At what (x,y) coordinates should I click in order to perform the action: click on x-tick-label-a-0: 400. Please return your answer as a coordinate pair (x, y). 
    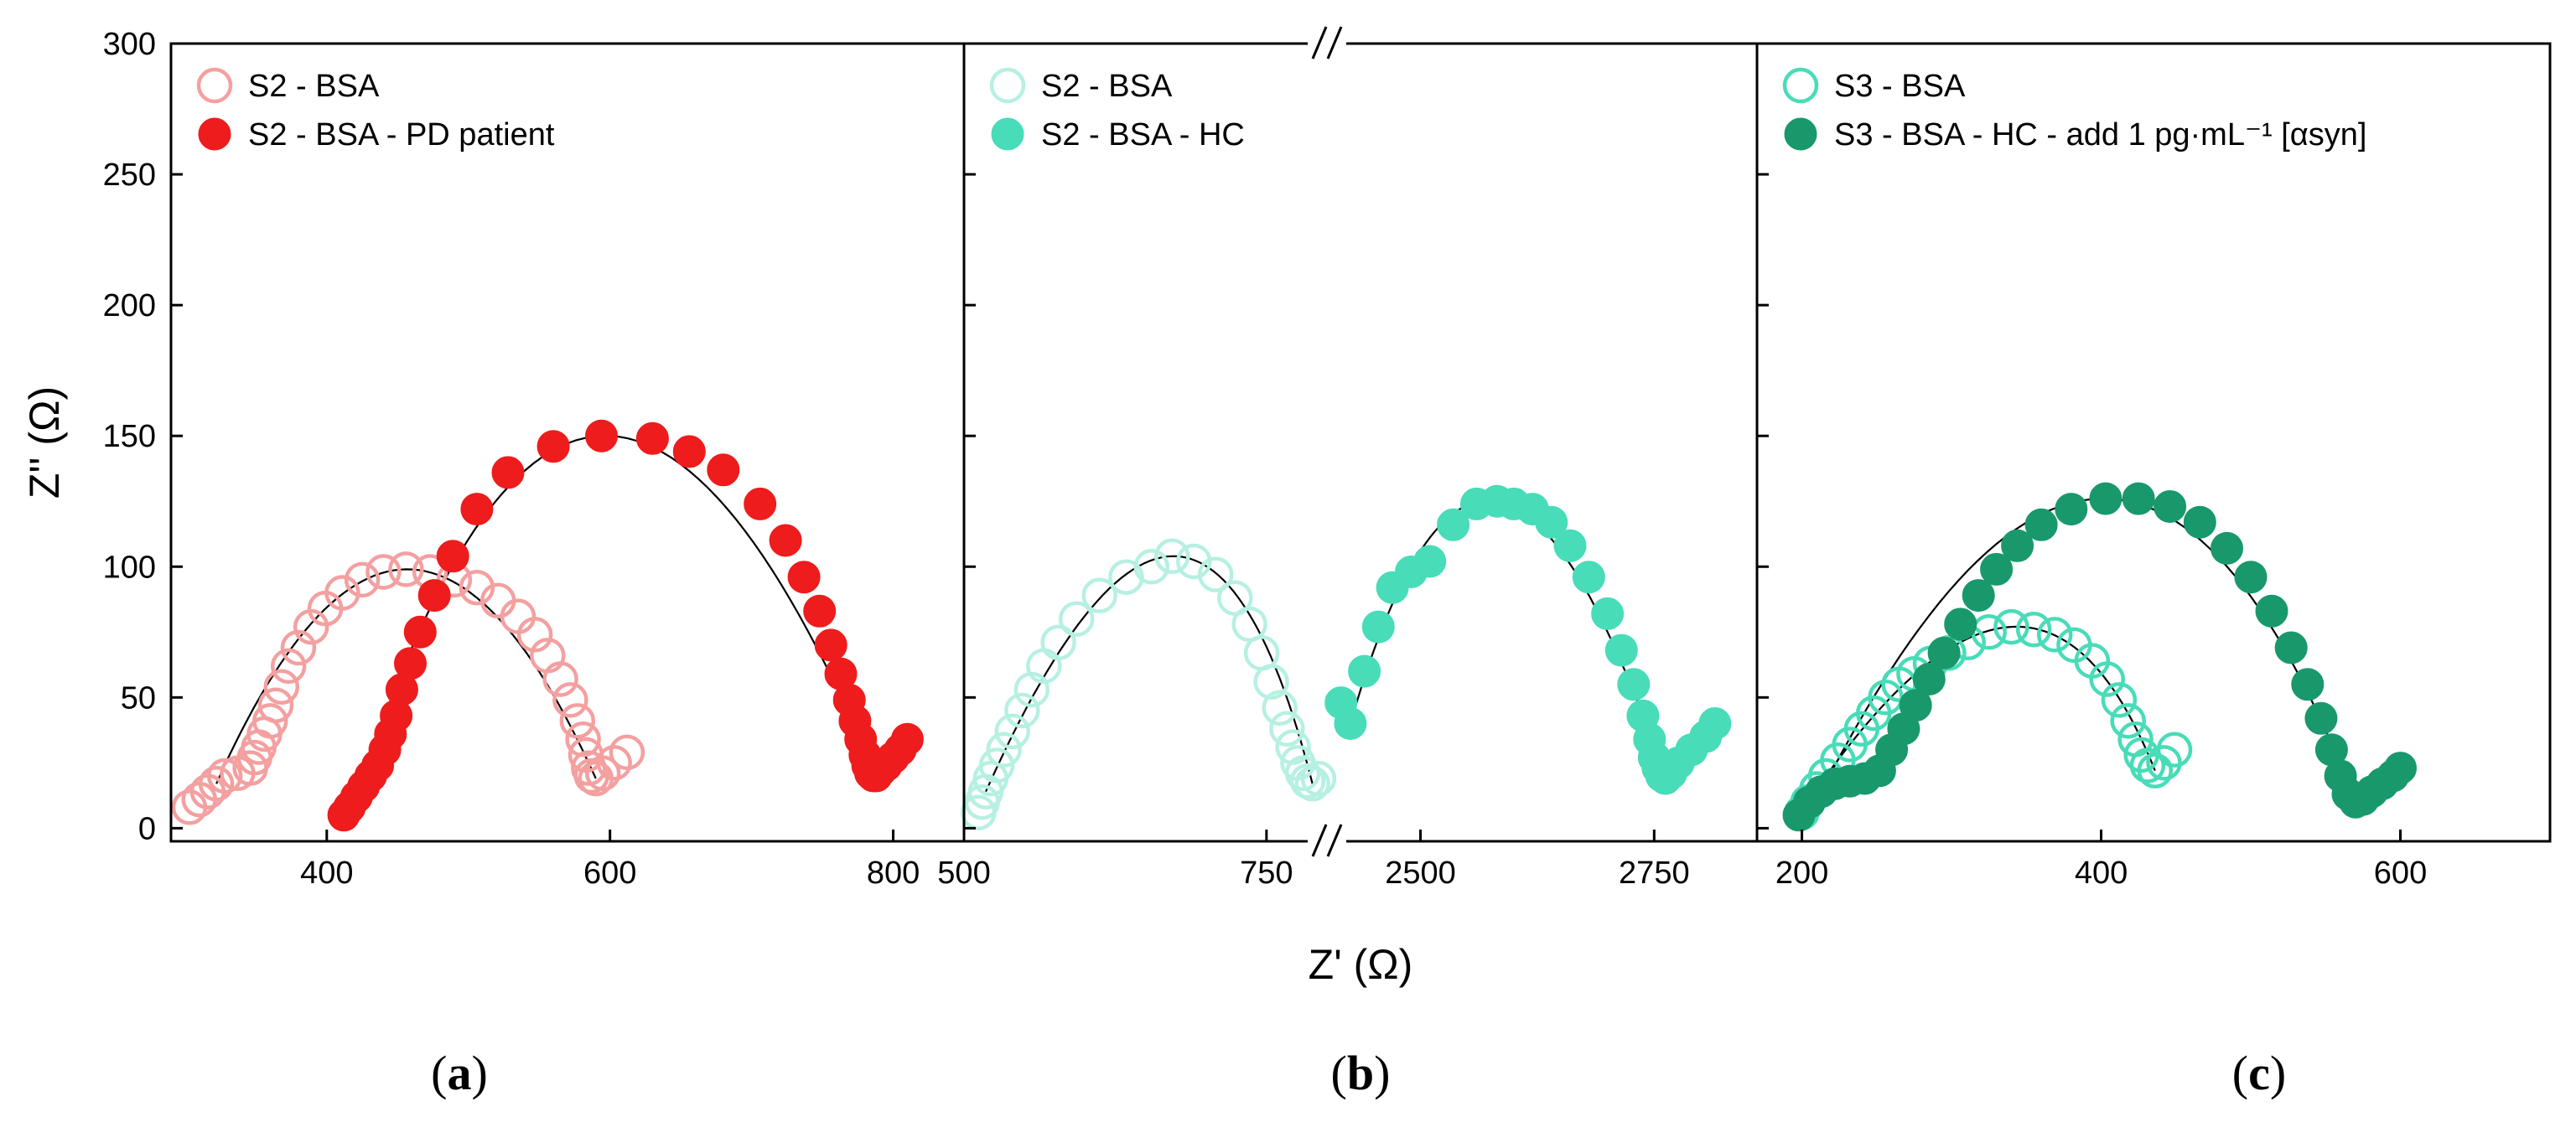
    Looking at the image, I should click on (326, 874).